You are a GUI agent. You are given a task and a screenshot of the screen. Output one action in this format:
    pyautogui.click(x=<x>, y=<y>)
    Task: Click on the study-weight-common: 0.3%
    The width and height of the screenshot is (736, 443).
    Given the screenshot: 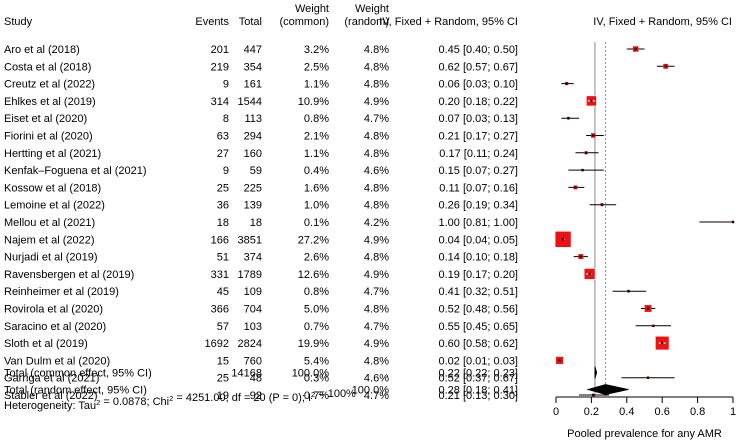 What is the action you would take?
    pyautogui.click(x=316, y=379)
    